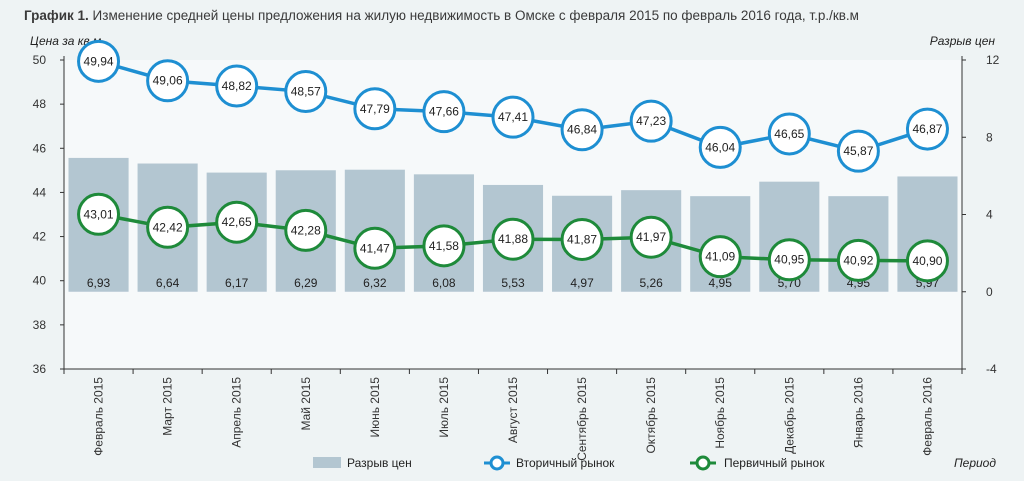  I want to click on bar-data-label: 6,29, so click(306, 283).